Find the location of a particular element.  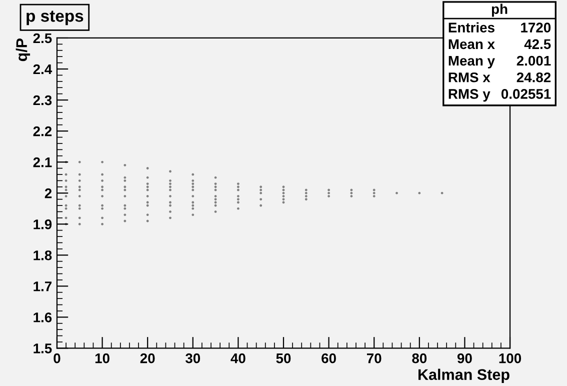

text: 2.001 is located at coordinates (533, 61).